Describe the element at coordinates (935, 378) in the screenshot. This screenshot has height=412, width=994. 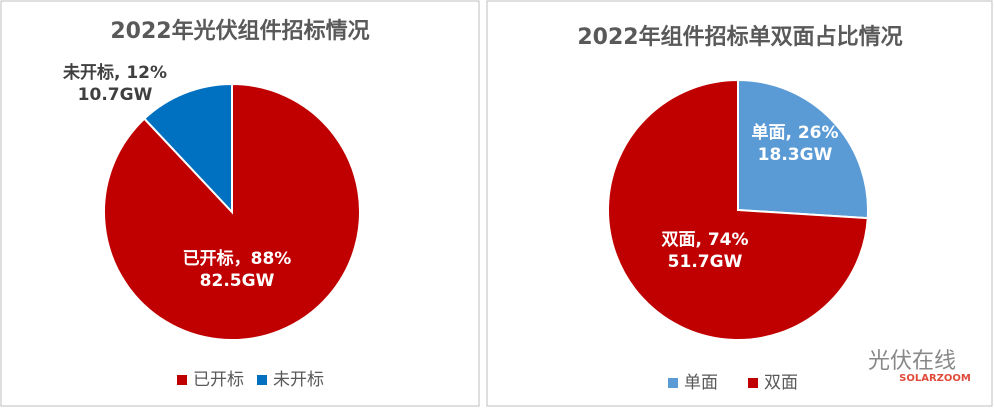
I see `watermark-sub: SOLARZOOM` at that location.